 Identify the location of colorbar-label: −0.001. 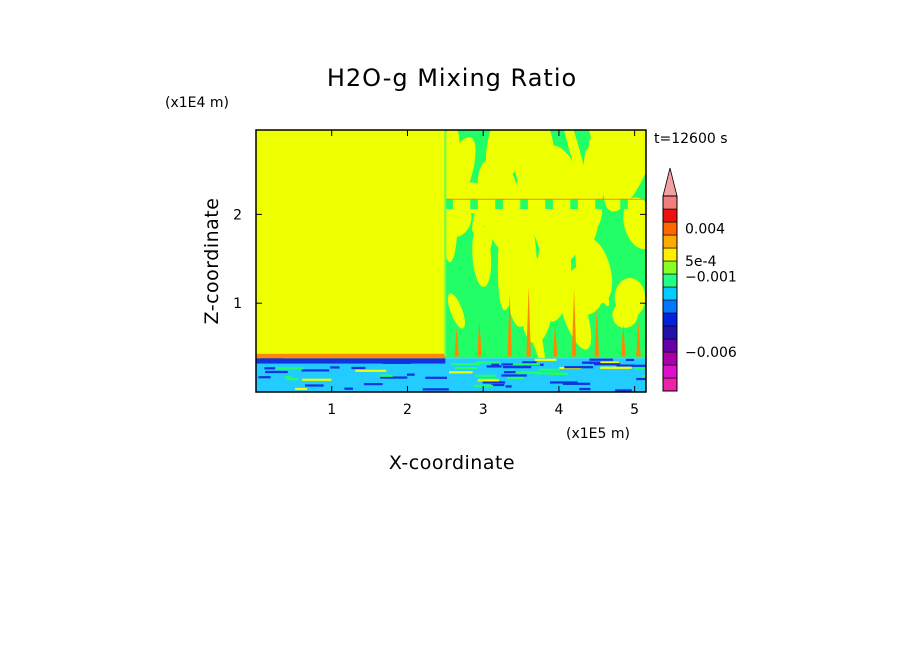
(711, 278).